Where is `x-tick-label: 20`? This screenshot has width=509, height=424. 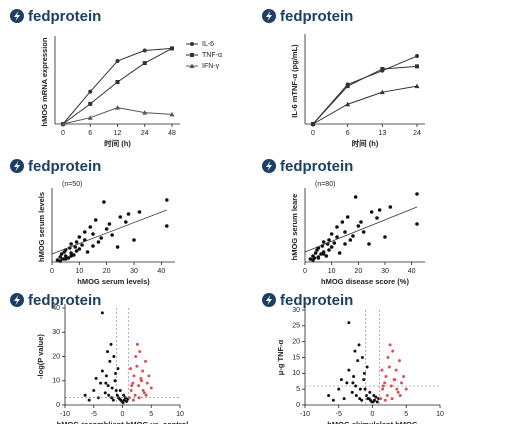
x-tick-label: 20 is located at coordinates (358, 271).